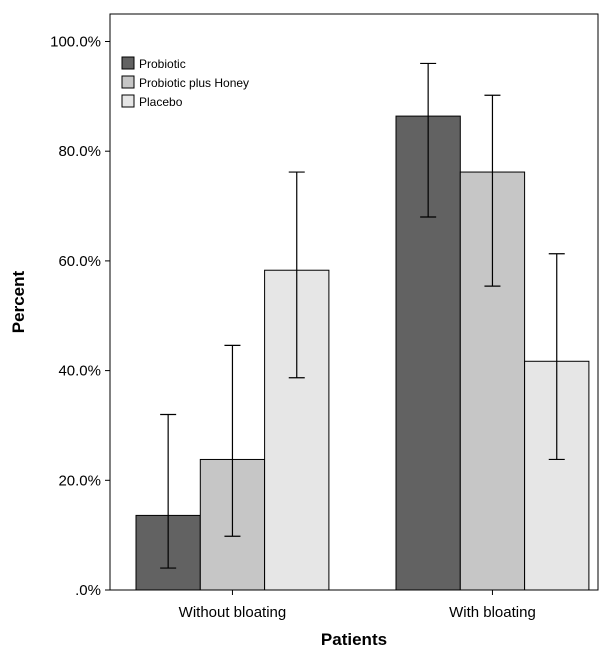 The height and width of the screenshot is (651, 605). What do you see at coordinates (80, 316) in the screenshot?
I see `y-axis: .0% 20.0% 40.0% 60.0% 80.0% 100.0%` at bounding box center [80, 316].